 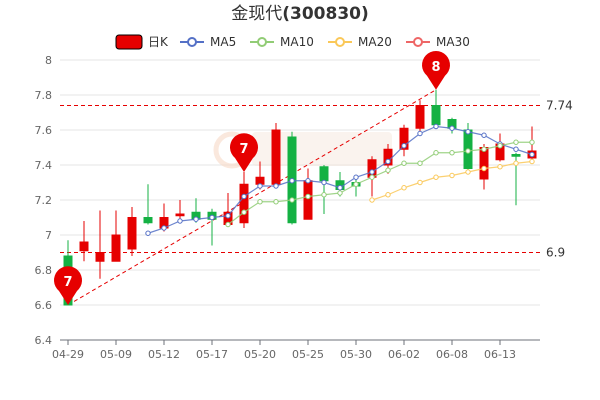 What do you see at coordinates (44, 305) in the screenshot?
I see `y-tick-label: 6.6` at bounding box center [44, 305].